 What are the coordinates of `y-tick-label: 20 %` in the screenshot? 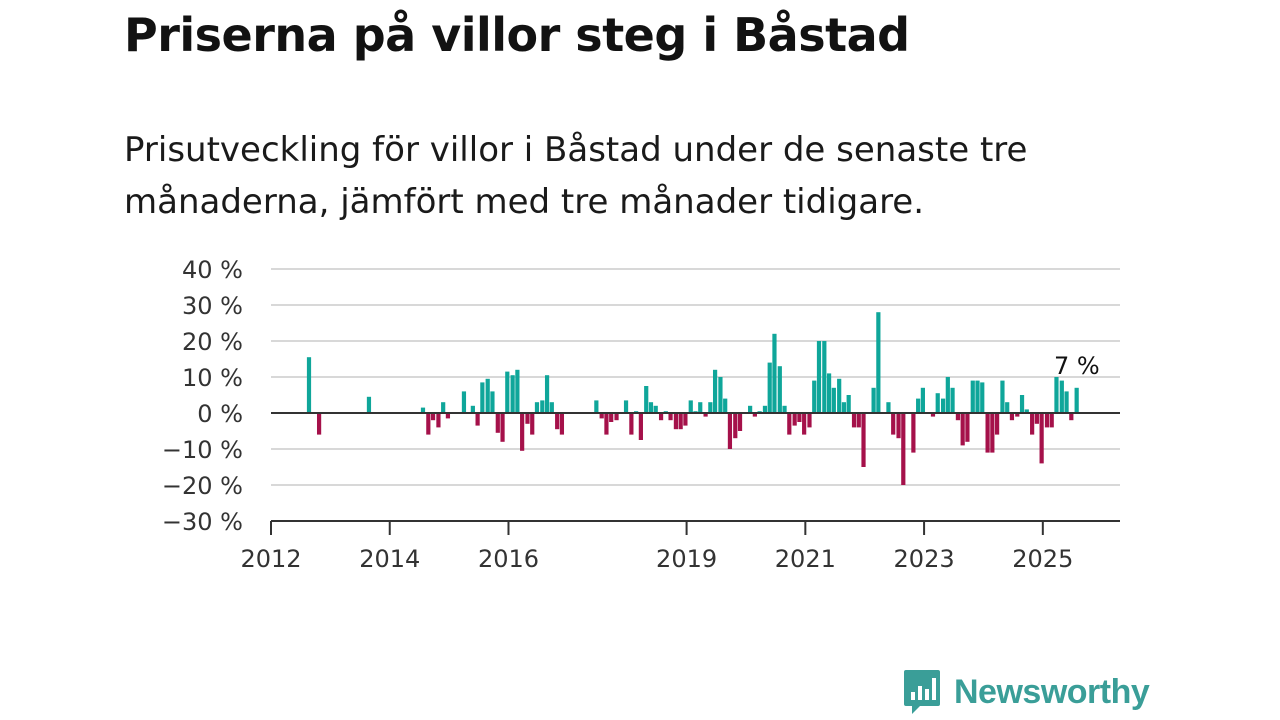 It's located at (212, 342).